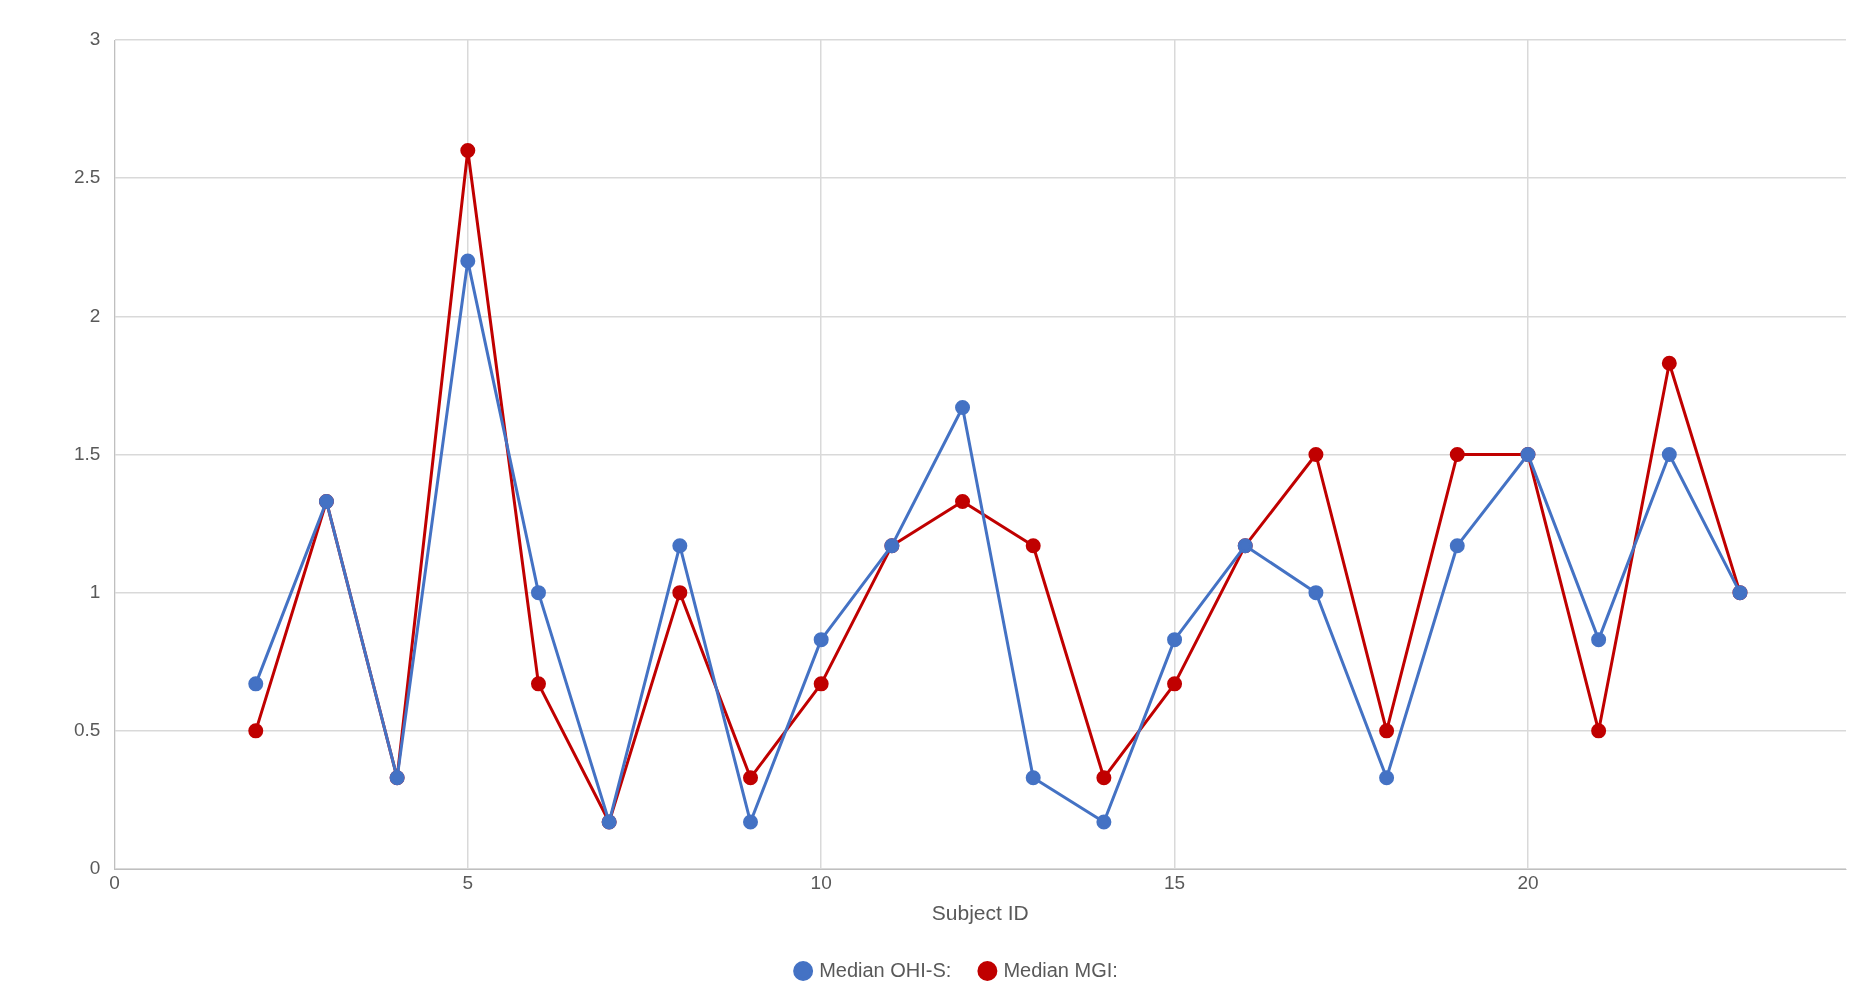 This screenshot has width=1855, height=991. What do you see at coordinates (114, 882) in the screenshot?
I see `x-tick-label: 0` at bounding box center [114, 882].